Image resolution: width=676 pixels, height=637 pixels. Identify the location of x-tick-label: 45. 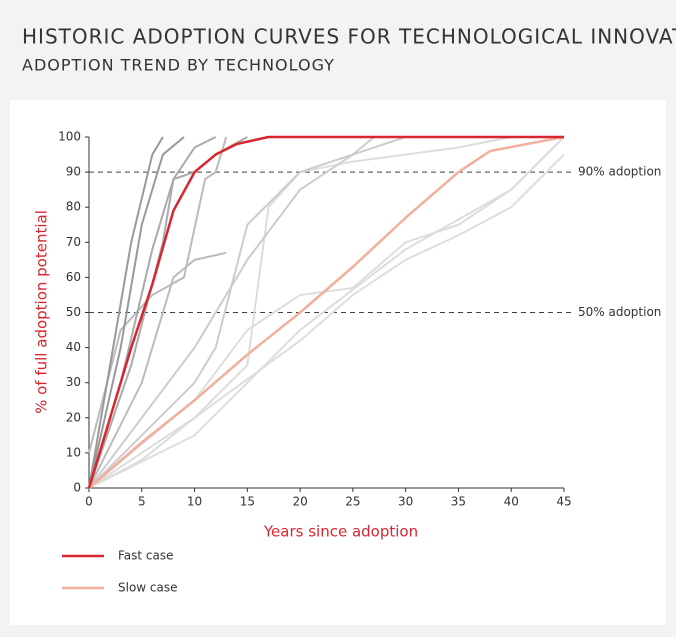
(563, 502).